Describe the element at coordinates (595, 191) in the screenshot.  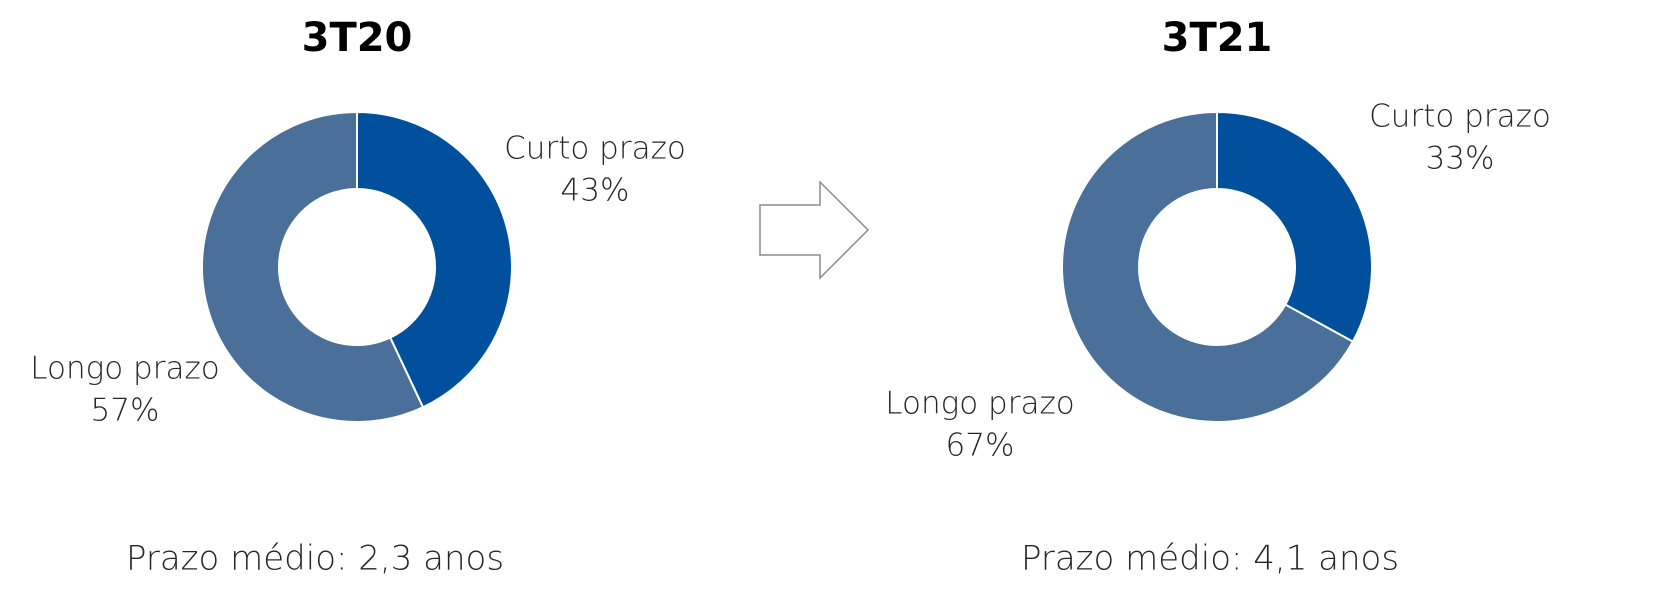
I see `slice-value: 43%` at that location.